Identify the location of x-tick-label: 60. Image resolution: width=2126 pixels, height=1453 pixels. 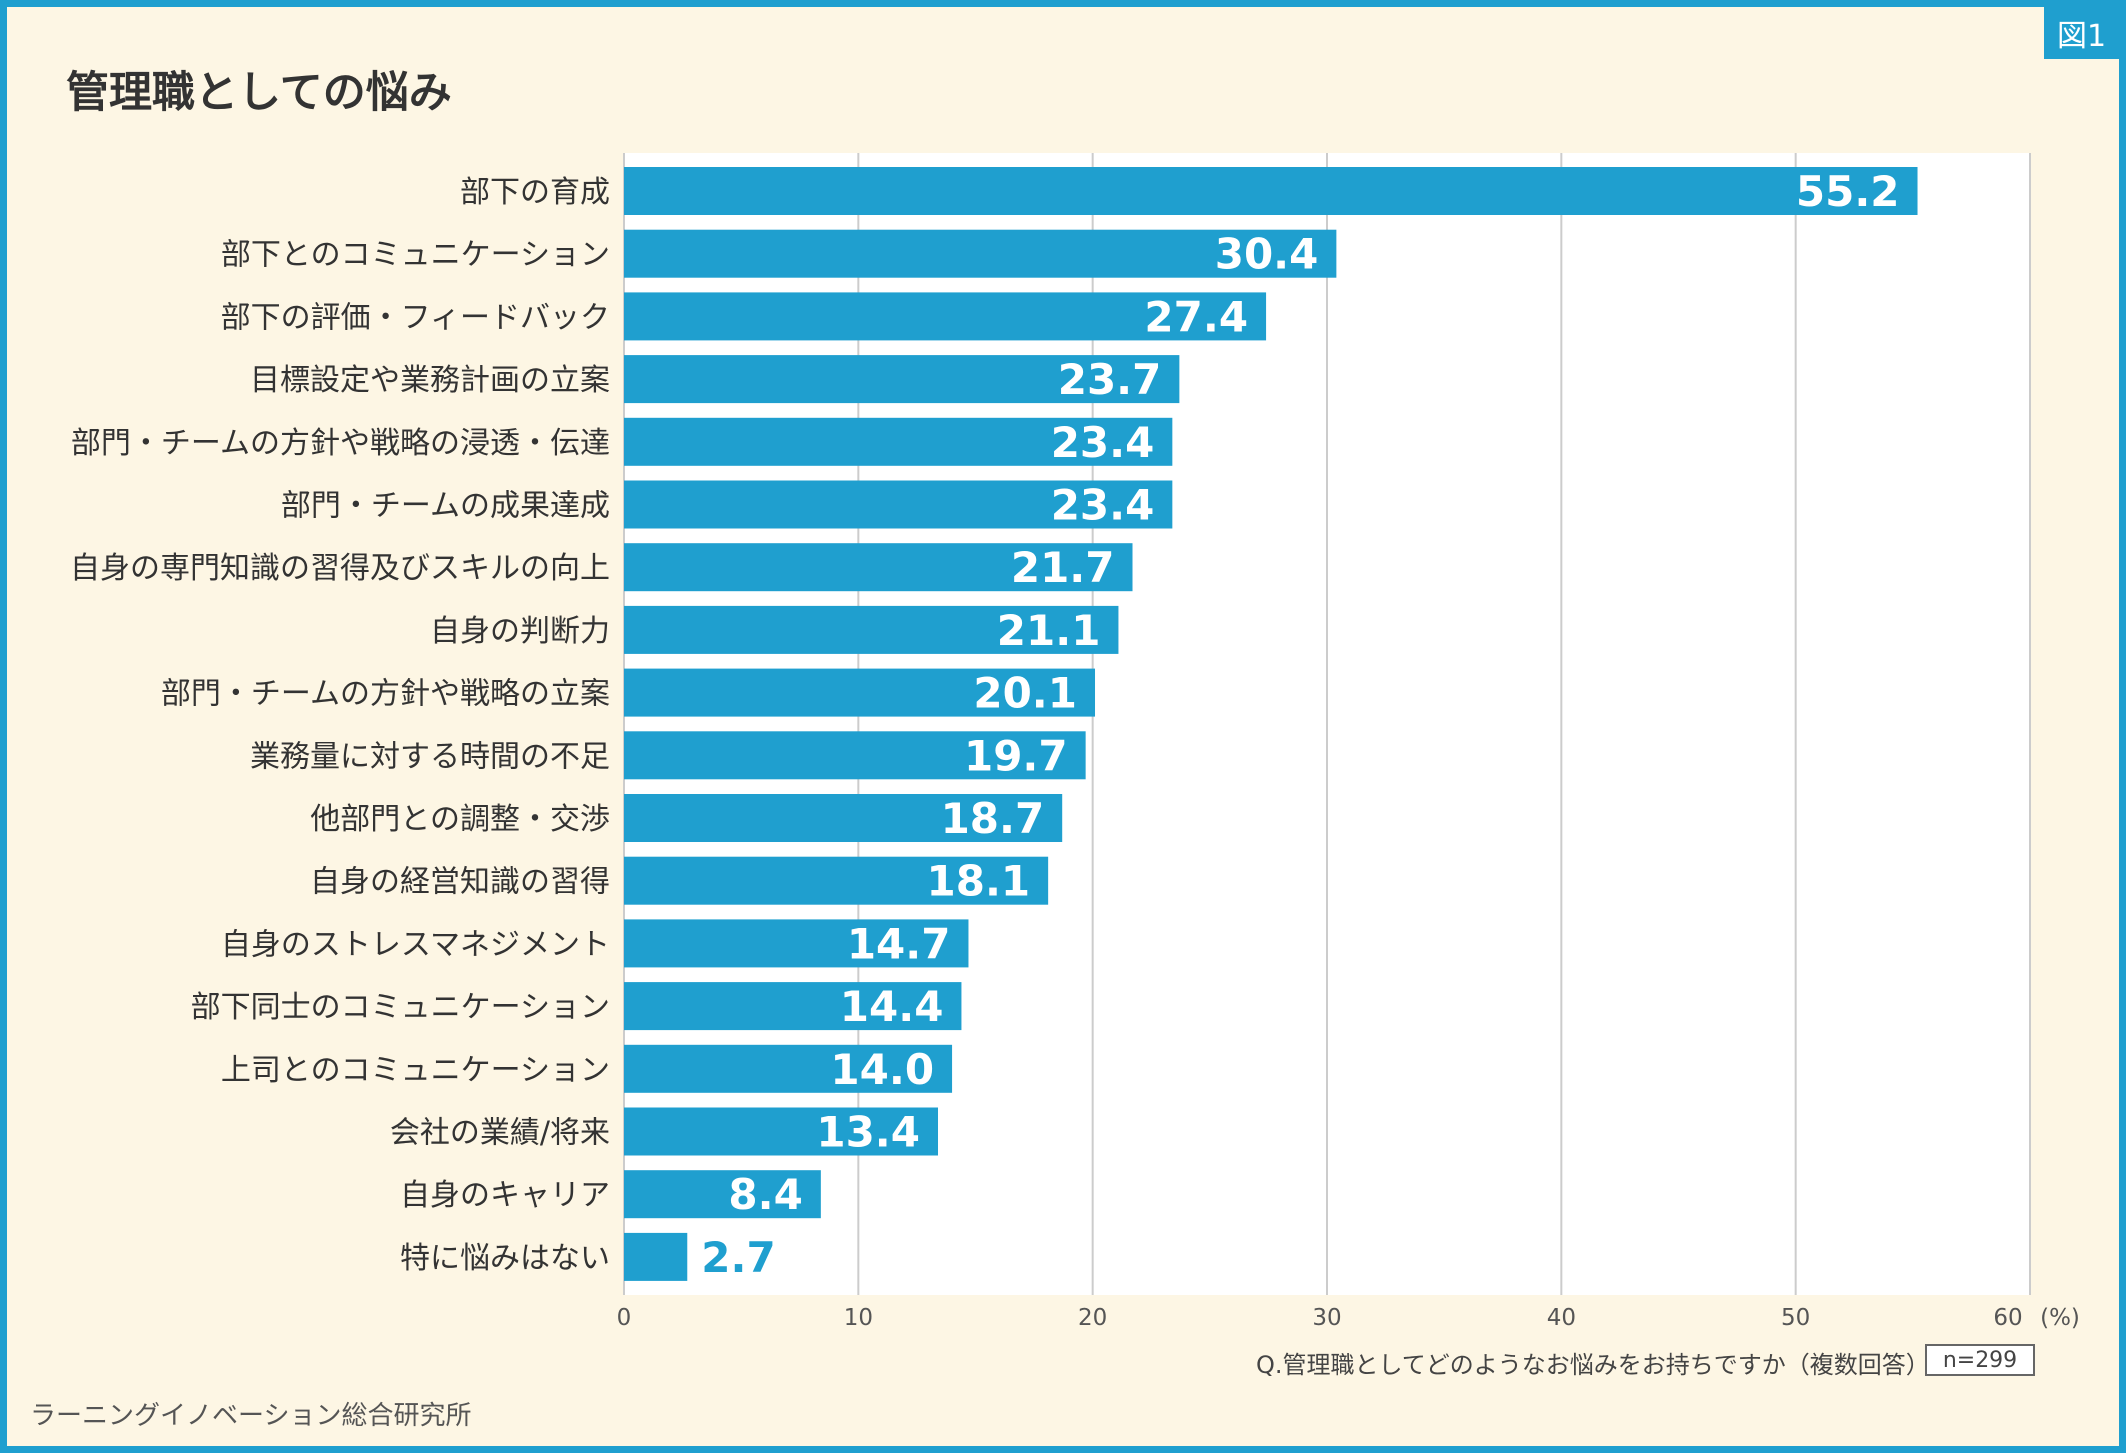
(2007, 1318).